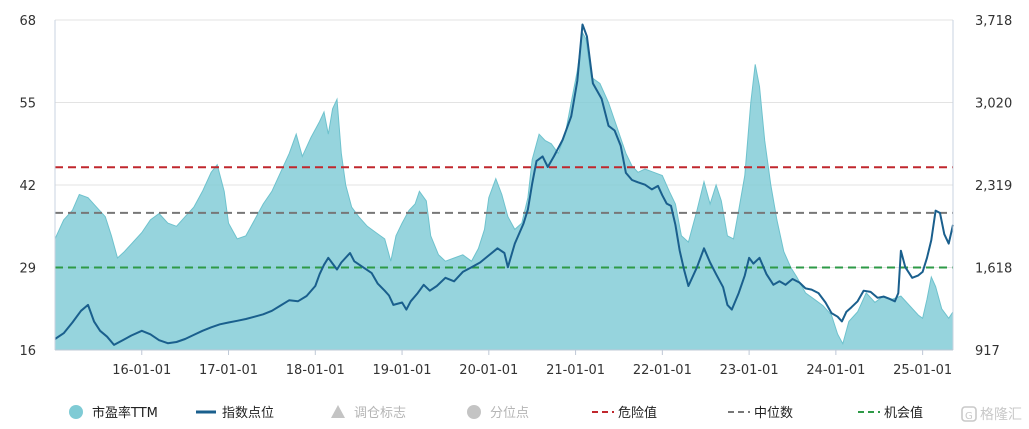 Image resolution: width=1029 pixels, height=429 pixels. I want to click on legend-item: 危险值, so click(624, 413).